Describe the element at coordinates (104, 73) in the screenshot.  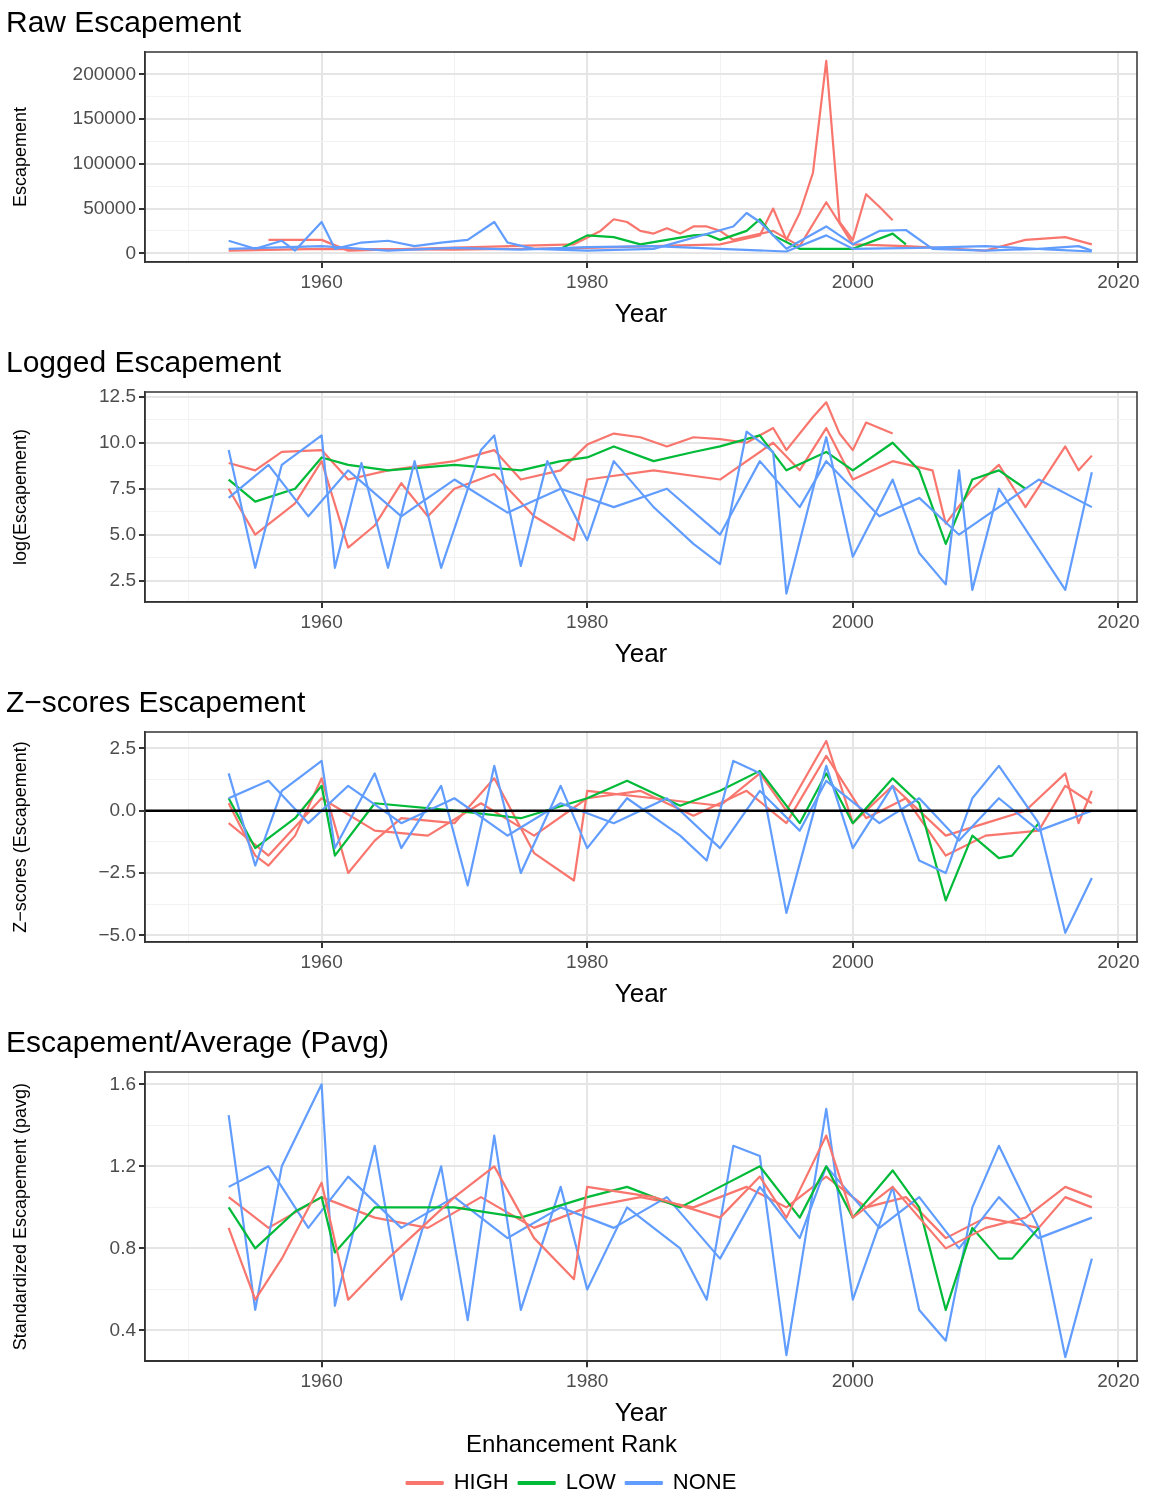
I see `y-tick-label: 200000` at that location.